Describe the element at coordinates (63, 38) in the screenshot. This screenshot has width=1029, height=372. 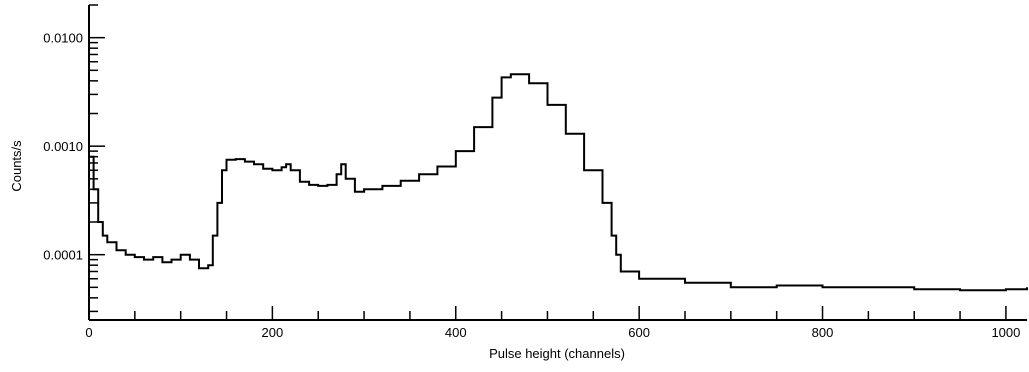
I see `y-tick-label: 0.0100` at that location.